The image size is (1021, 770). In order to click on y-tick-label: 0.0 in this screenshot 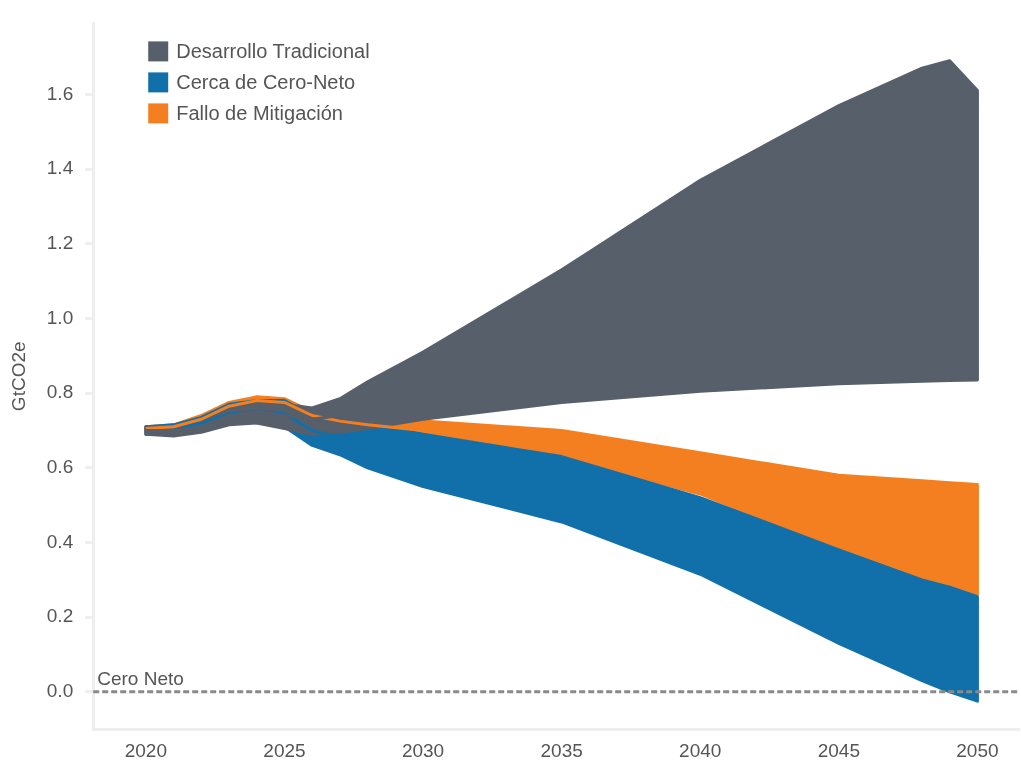, I will do `click(60, 691)`.